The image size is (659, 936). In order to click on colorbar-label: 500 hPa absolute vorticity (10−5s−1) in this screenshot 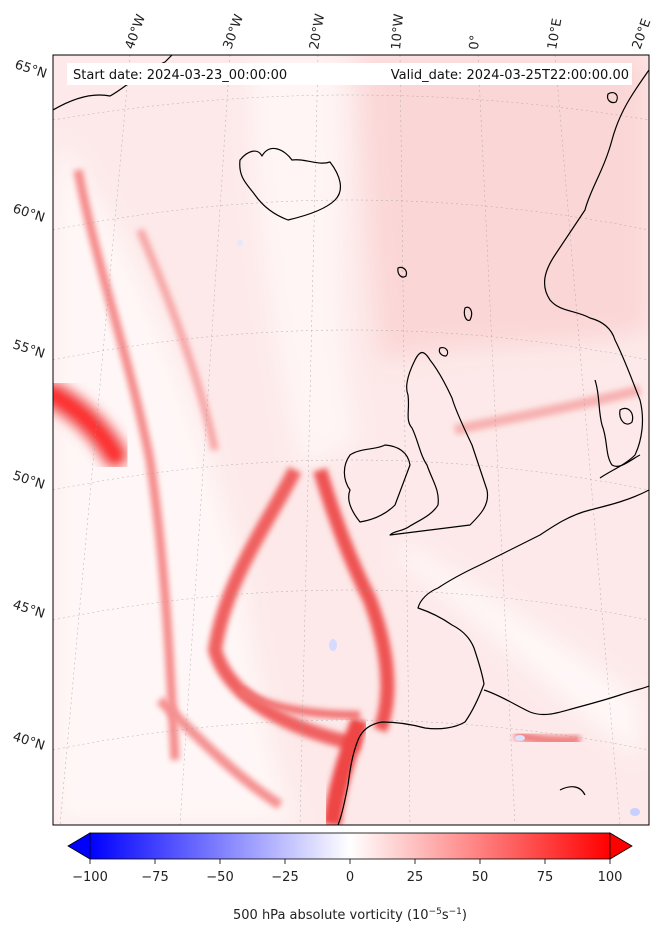, I will do `click(350, 915)`.